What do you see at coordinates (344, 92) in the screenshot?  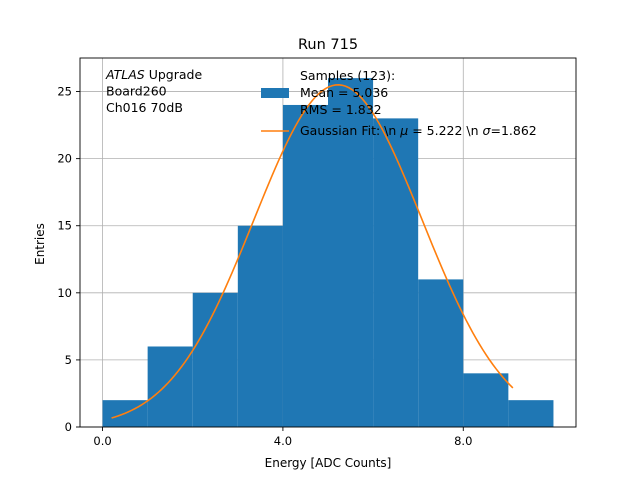 I see `legend-hist-label: Mean = 5.036` at bounding box center [344, 92].